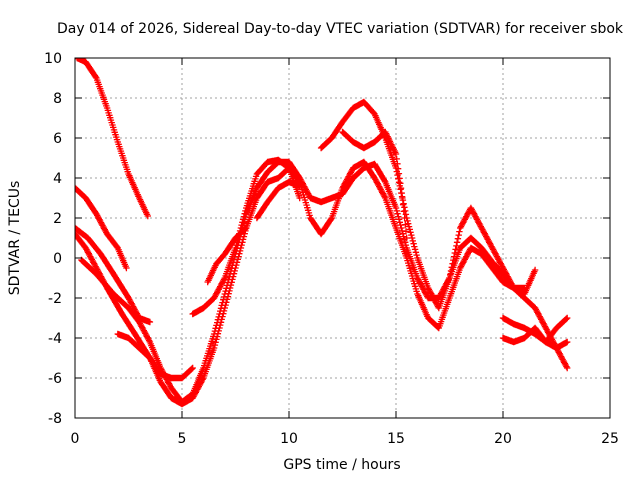 The width and height of the screenshot is (640, 480). I want to click on x-tick-label: 10, so click(289, 439).